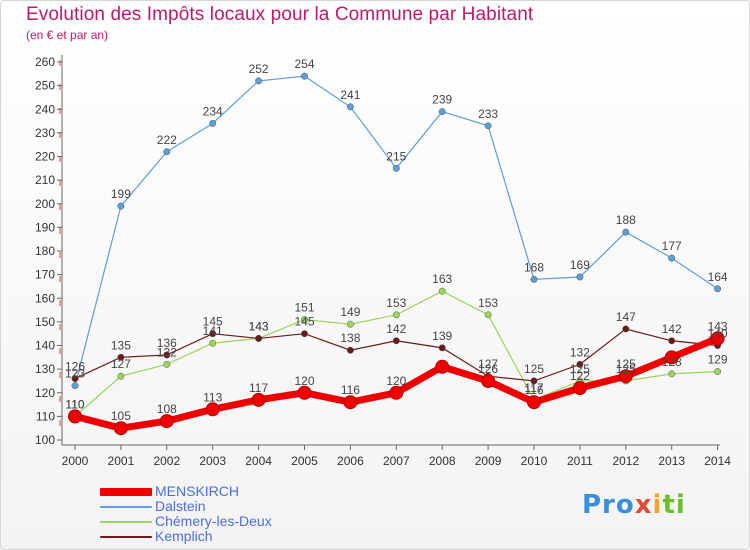 The width and height of the screenshot is (750, 550). Describe the element at coordinates (45, 298) in the screenshot. I see `y-tick-label: 160` at that location.